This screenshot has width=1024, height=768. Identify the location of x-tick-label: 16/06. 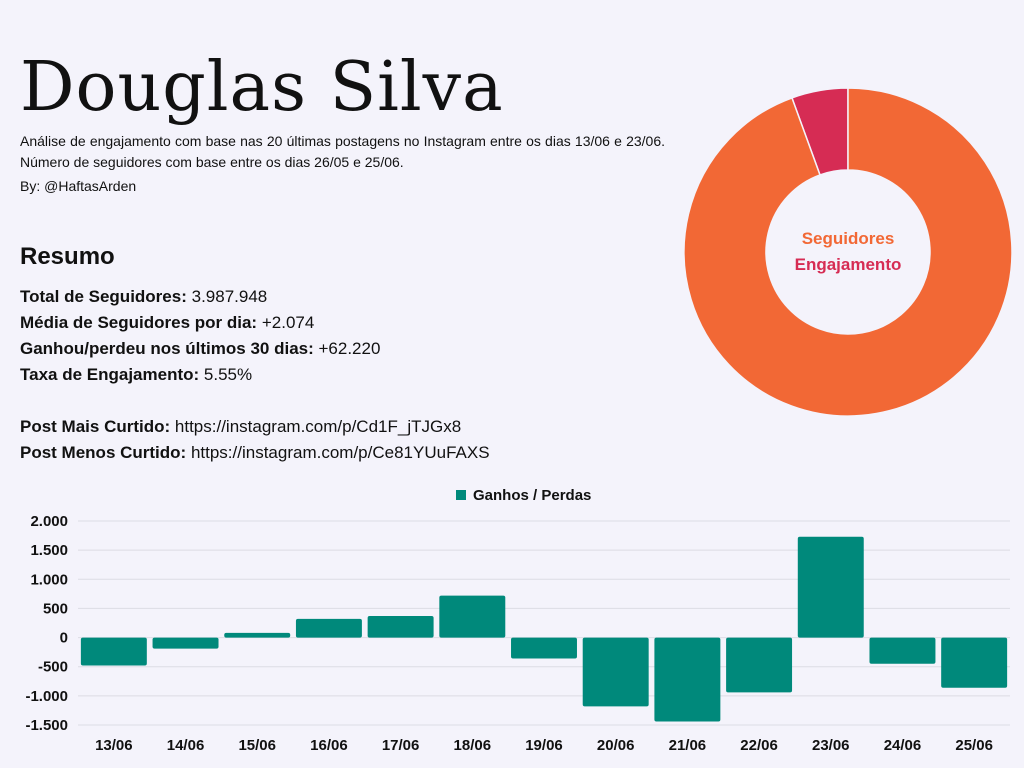
(329, 745).